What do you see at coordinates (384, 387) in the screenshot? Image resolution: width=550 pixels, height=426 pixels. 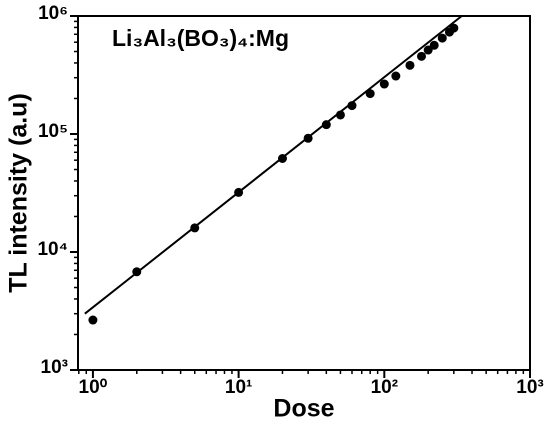 I see `x-tick-label: 10²` at bounding box center [384, 387].